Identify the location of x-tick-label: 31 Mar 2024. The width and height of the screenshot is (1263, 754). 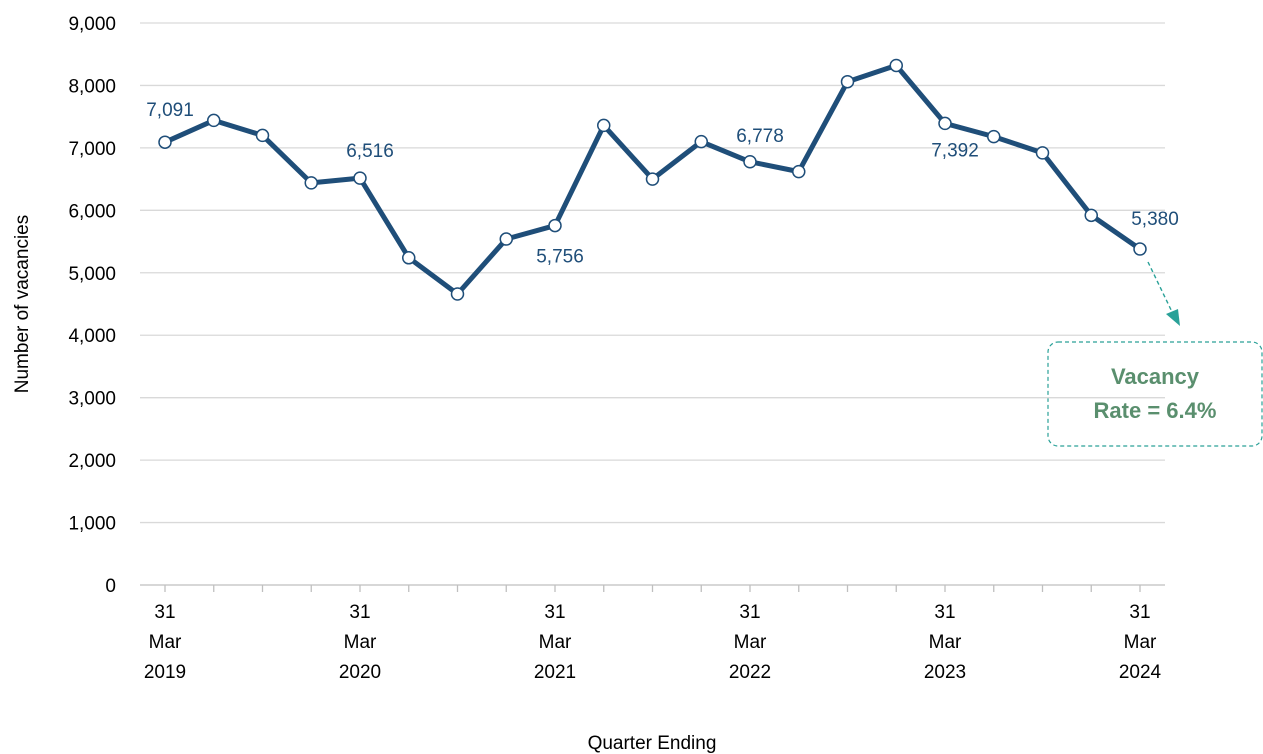
(1140, 642).